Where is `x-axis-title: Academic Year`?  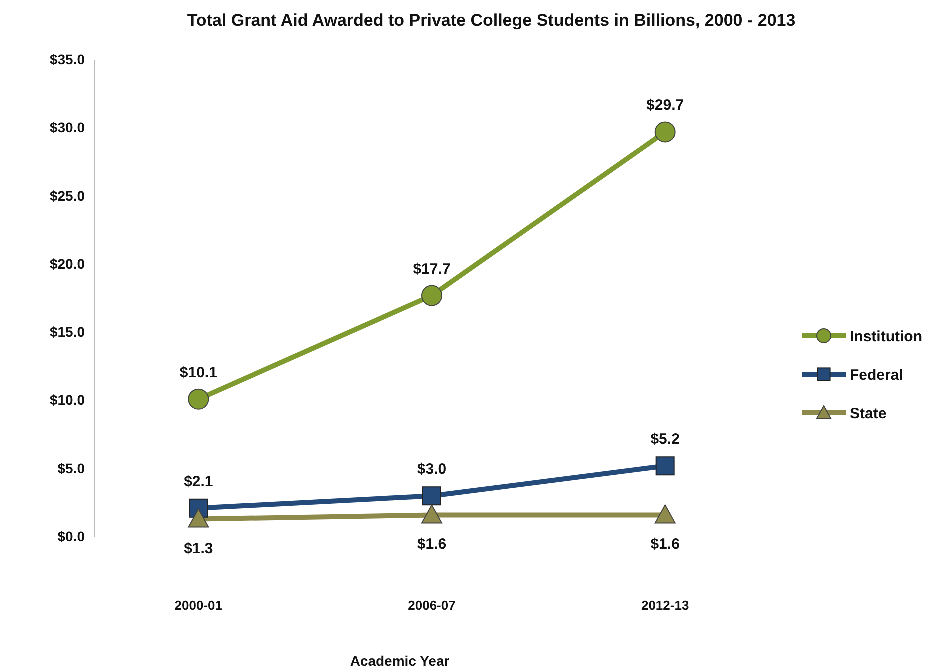
x-axis-title: Academic Year is located at coordinates (400, 661).